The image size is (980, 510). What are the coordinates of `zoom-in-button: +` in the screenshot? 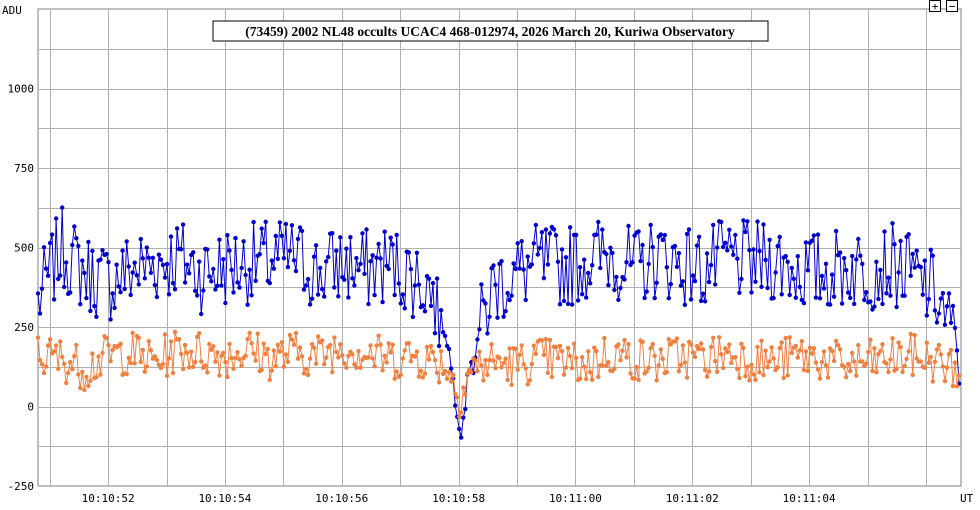 It's located at (935, 6).